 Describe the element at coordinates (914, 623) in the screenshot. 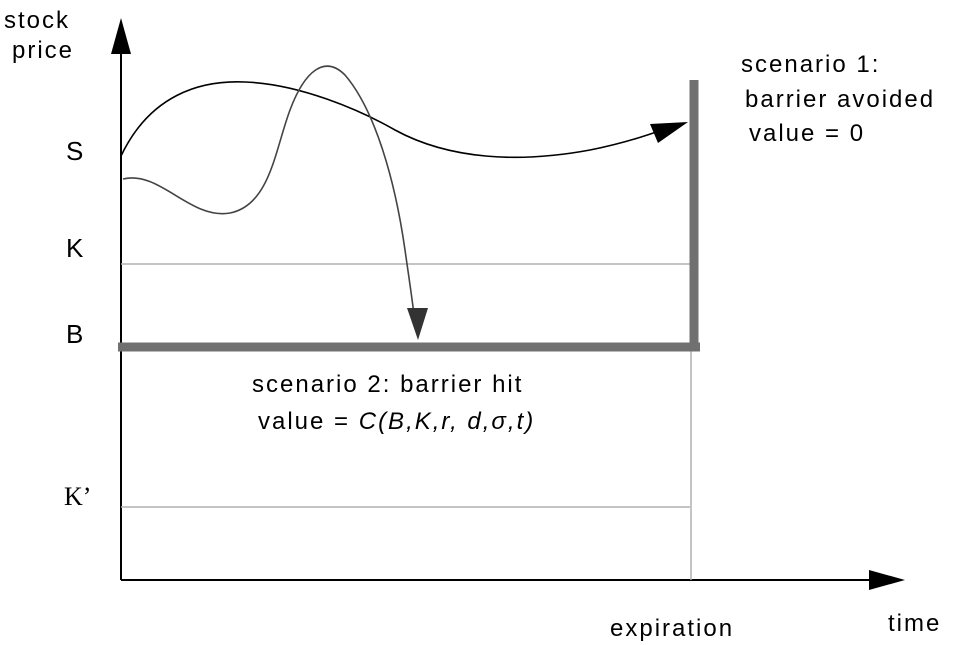

I see `x-axis-label: time` at that location.